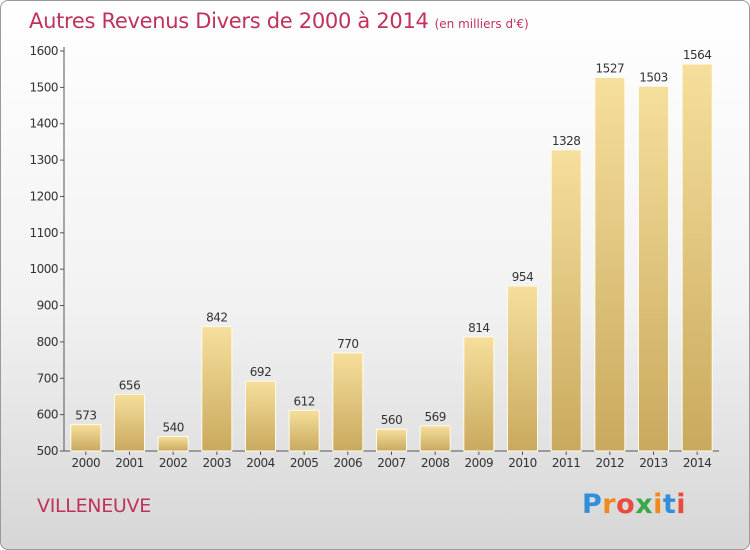 This screenshot has height=550, width=750. I want to click on x-tick-label: 2002, so click(173, 463).